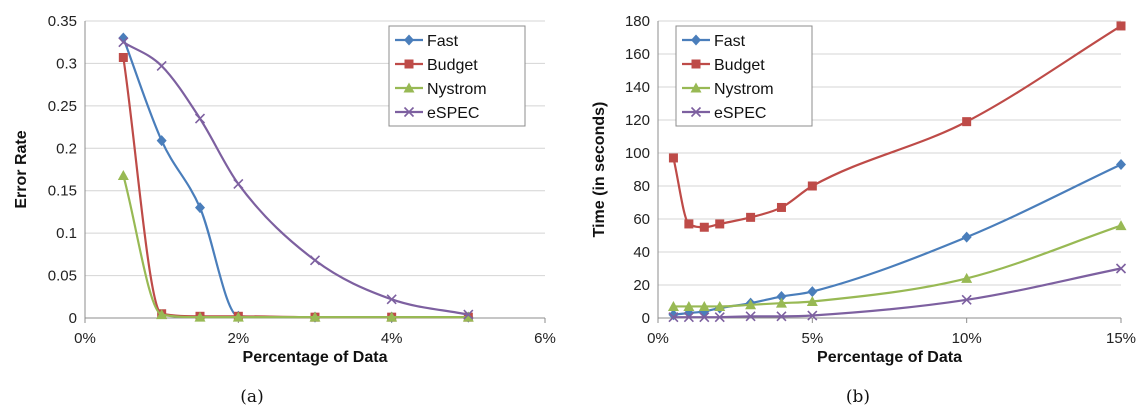 This screenshot has width=1138, height=419. What do you see at coordinates (641, 219) in the screenshot?
I see `y-tick-label: 60` at bounding box center [641, 219].